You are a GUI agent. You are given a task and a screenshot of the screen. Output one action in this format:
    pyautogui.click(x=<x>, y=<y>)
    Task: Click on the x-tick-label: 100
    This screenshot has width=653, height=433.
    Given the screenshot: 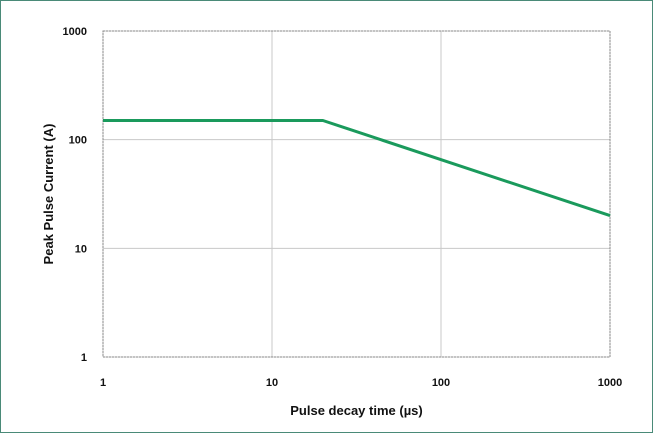 What is the action you would take?
    pyautogui.click(x=441, y=383)
    